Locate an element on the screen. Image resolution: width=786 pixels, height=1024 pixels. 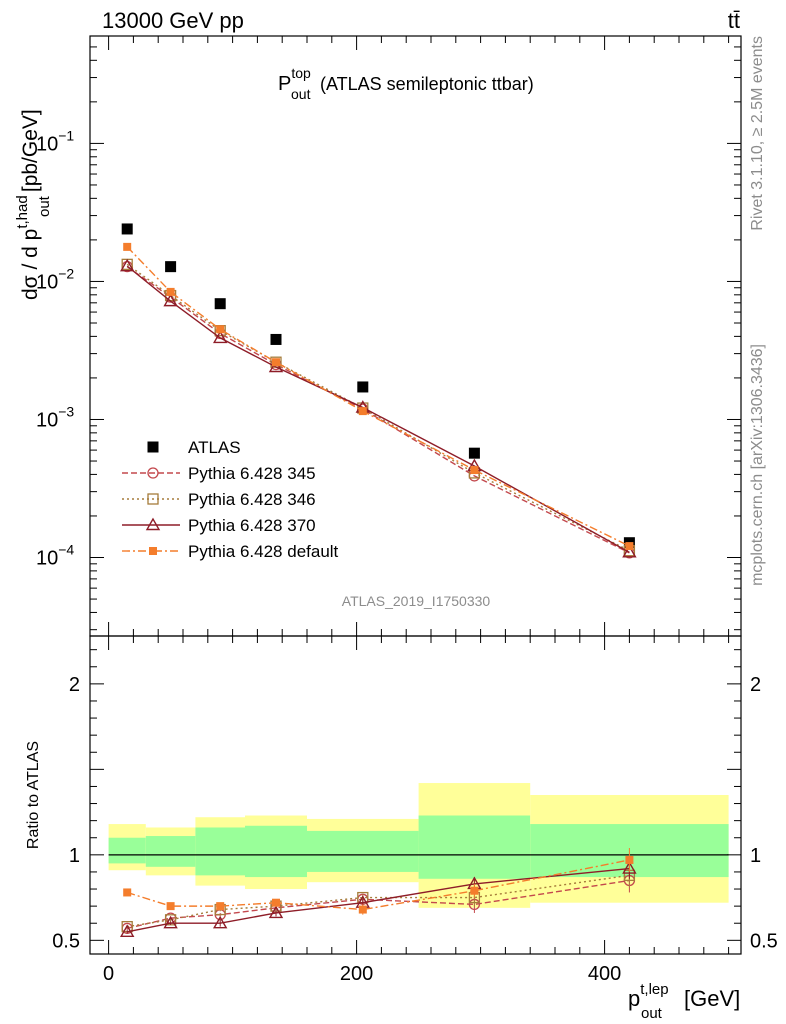
main-title: Ptop out (ATLAS semileptonic ttbar) is located at coordinates (406, 83).